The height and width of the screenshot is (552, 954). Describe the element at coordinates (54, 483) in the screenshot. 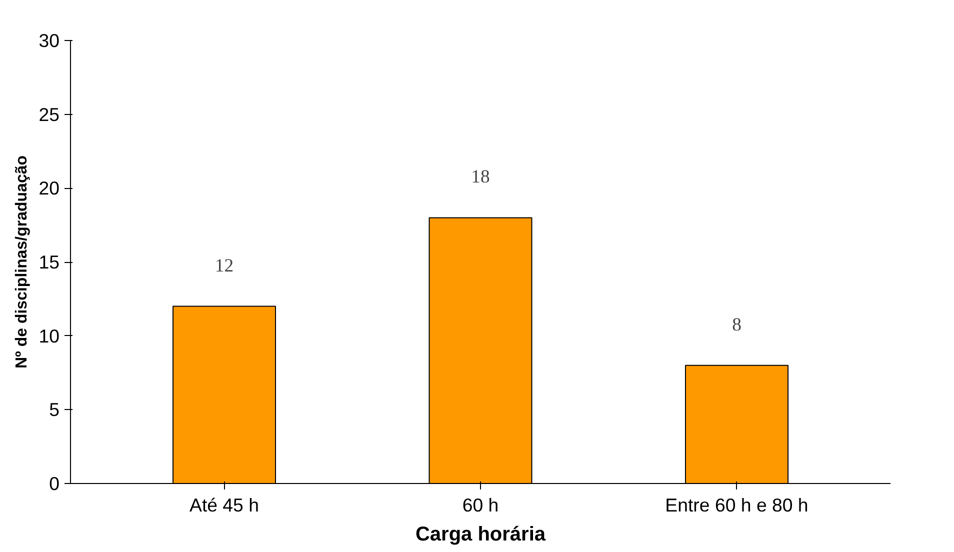

I see `y-tick-label: 0` at that location.